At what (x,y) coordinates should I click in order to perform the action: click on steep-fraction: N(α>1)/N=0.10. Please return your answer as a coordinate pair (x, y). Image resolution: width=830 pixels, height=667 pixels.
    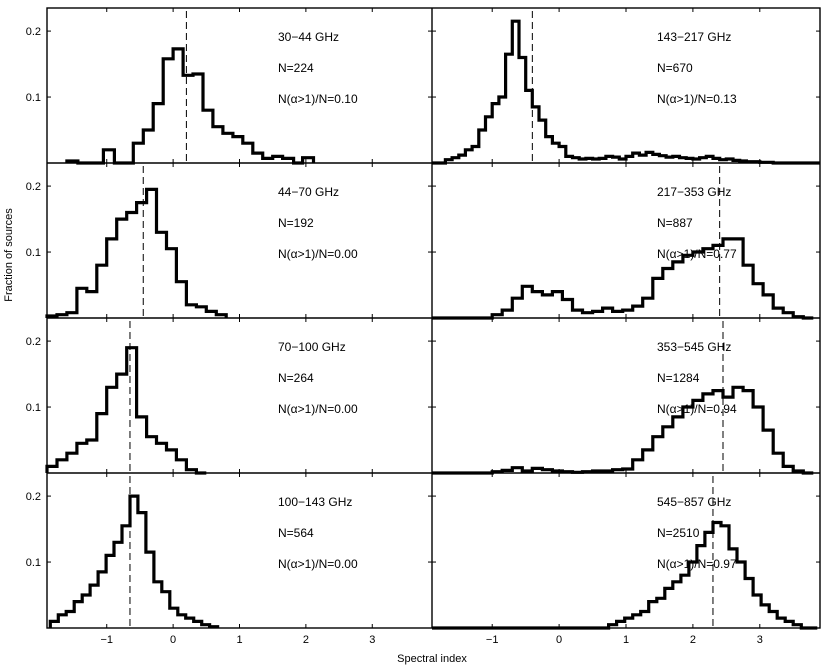
    Looking at the image, I should click on (318, 99).